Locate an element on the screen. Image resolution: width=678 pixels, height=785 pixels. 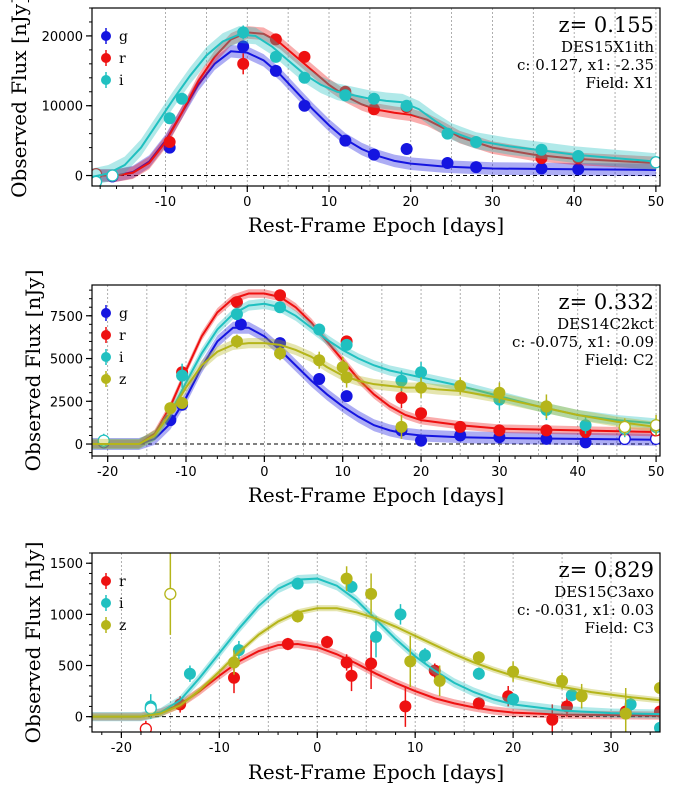
supernova-name: DES15C3axo is located at coordinates (604, 592).